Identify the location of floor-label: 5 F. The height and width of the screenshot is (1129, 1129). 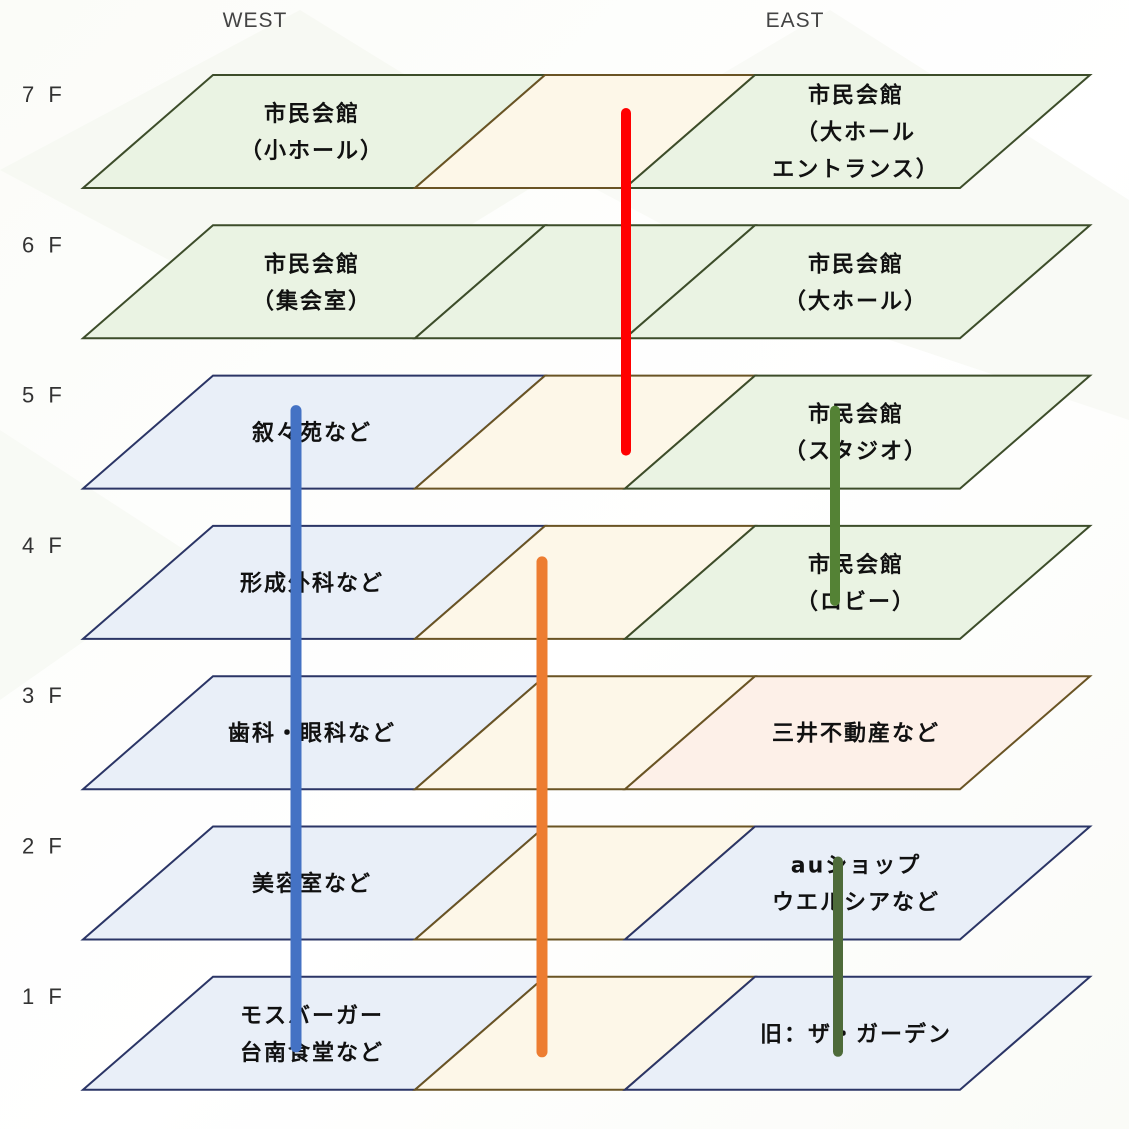
(44, 395).